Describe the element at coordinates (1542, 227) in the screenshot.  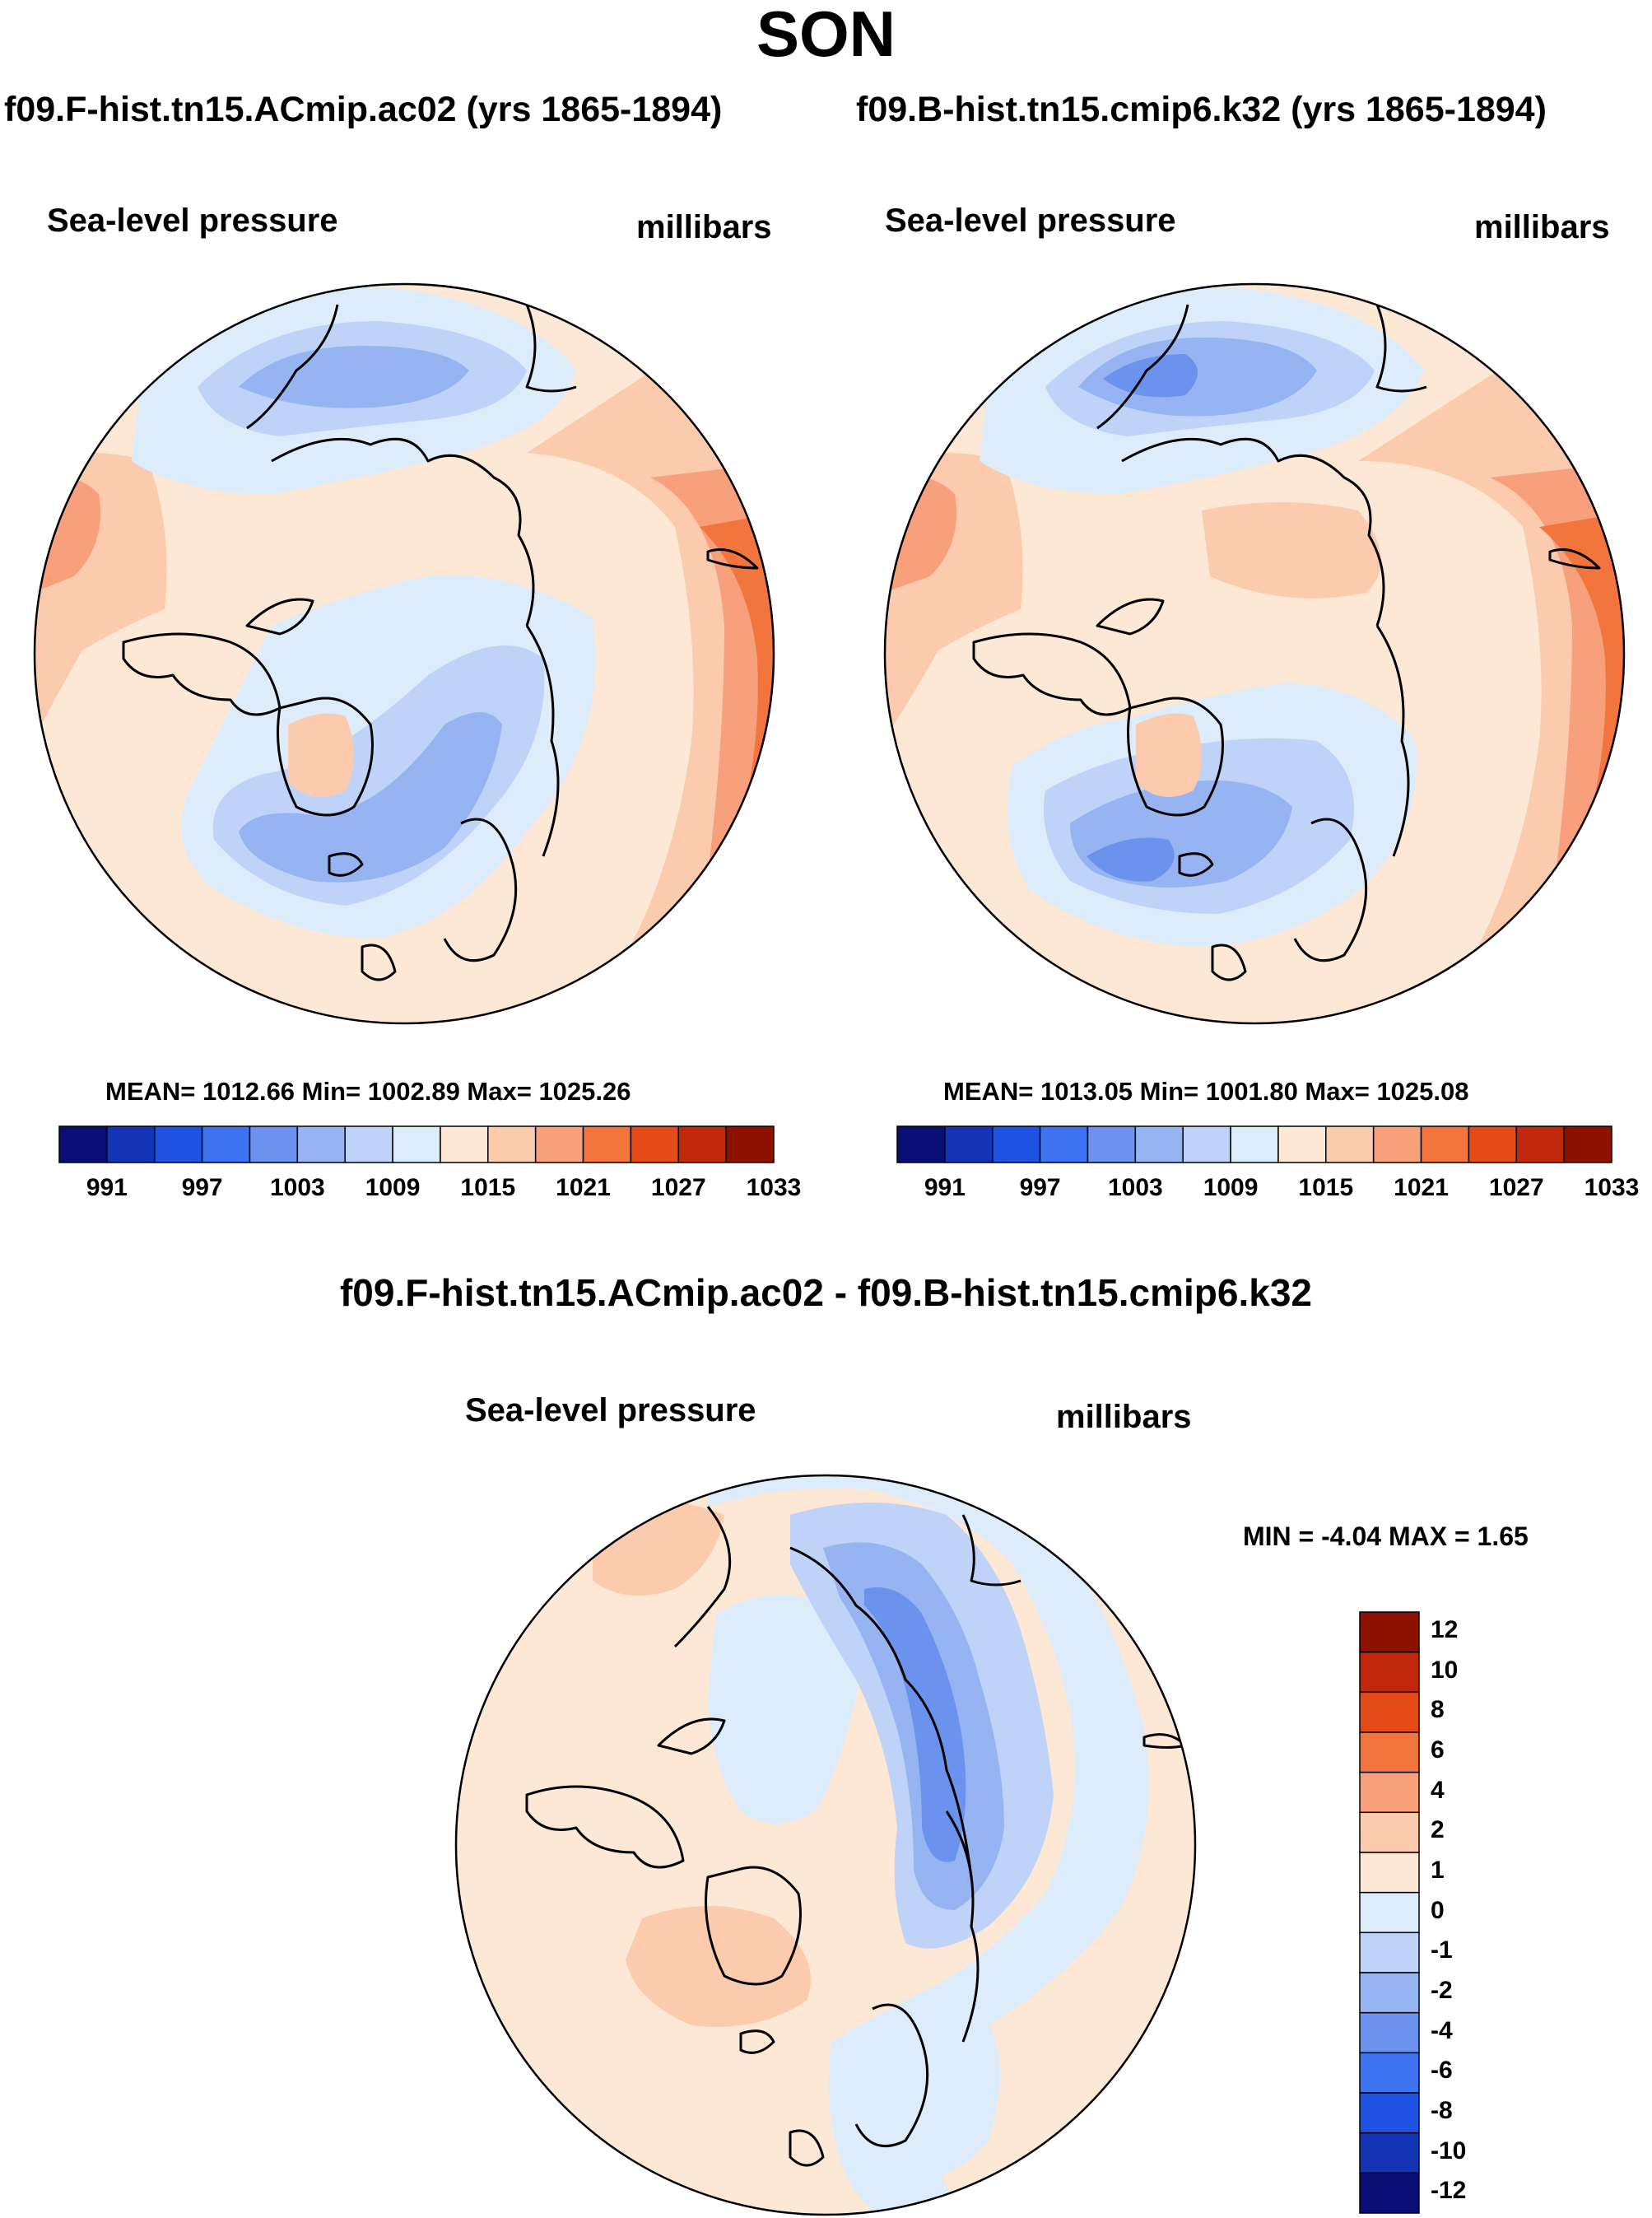
I see `panel-2-units: millibars` at that location.